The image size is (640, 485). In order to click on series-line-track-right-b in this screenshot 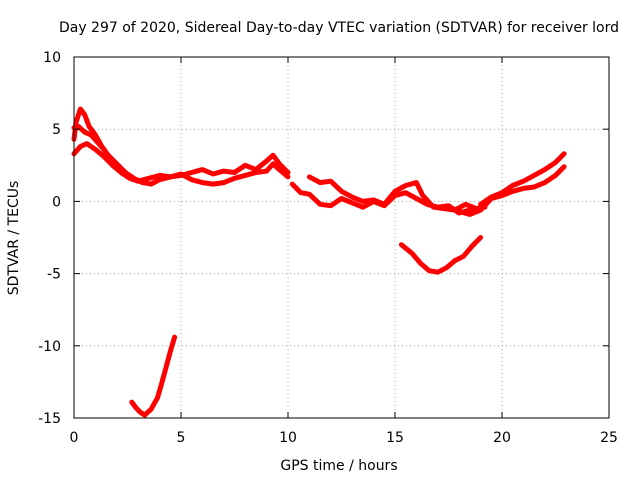, I will do `click(522, 179)`.